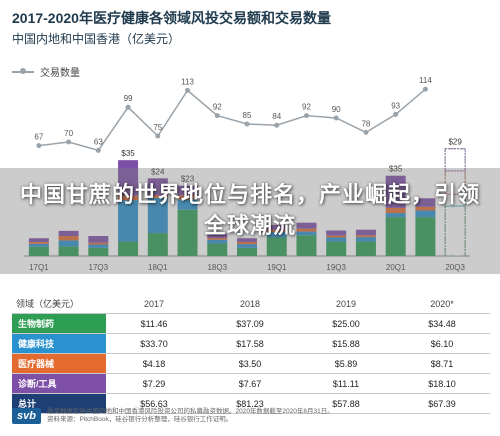 The height and width of the screenshot is (436, 500). I want to click on legend-line-marker, so click(23, 70).